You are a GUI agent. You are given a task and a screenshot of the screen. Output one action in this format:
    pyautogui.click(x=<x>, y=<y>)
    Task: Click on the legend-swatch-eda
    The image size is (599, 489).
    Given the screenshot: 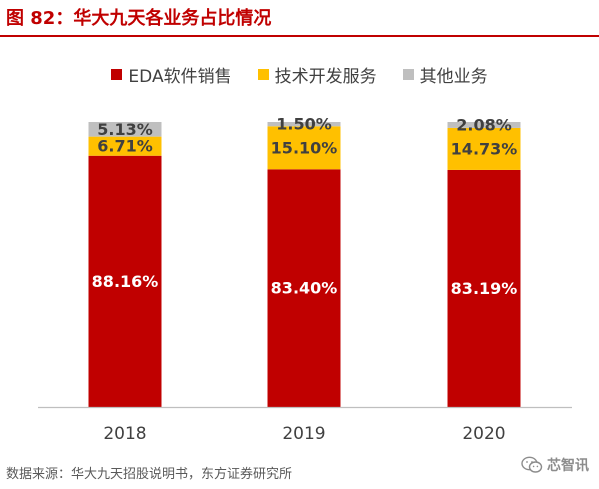 What is the action you would take?
    pyautogui.click(x=117, y=74)
    